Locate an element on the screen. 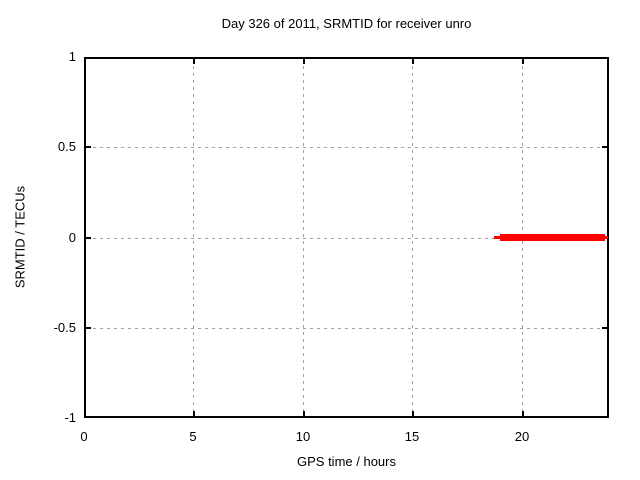 The height and width of the screenshot is (480, 640). x-axis-label: GPS time / hours is located at coordinates (346, 461).